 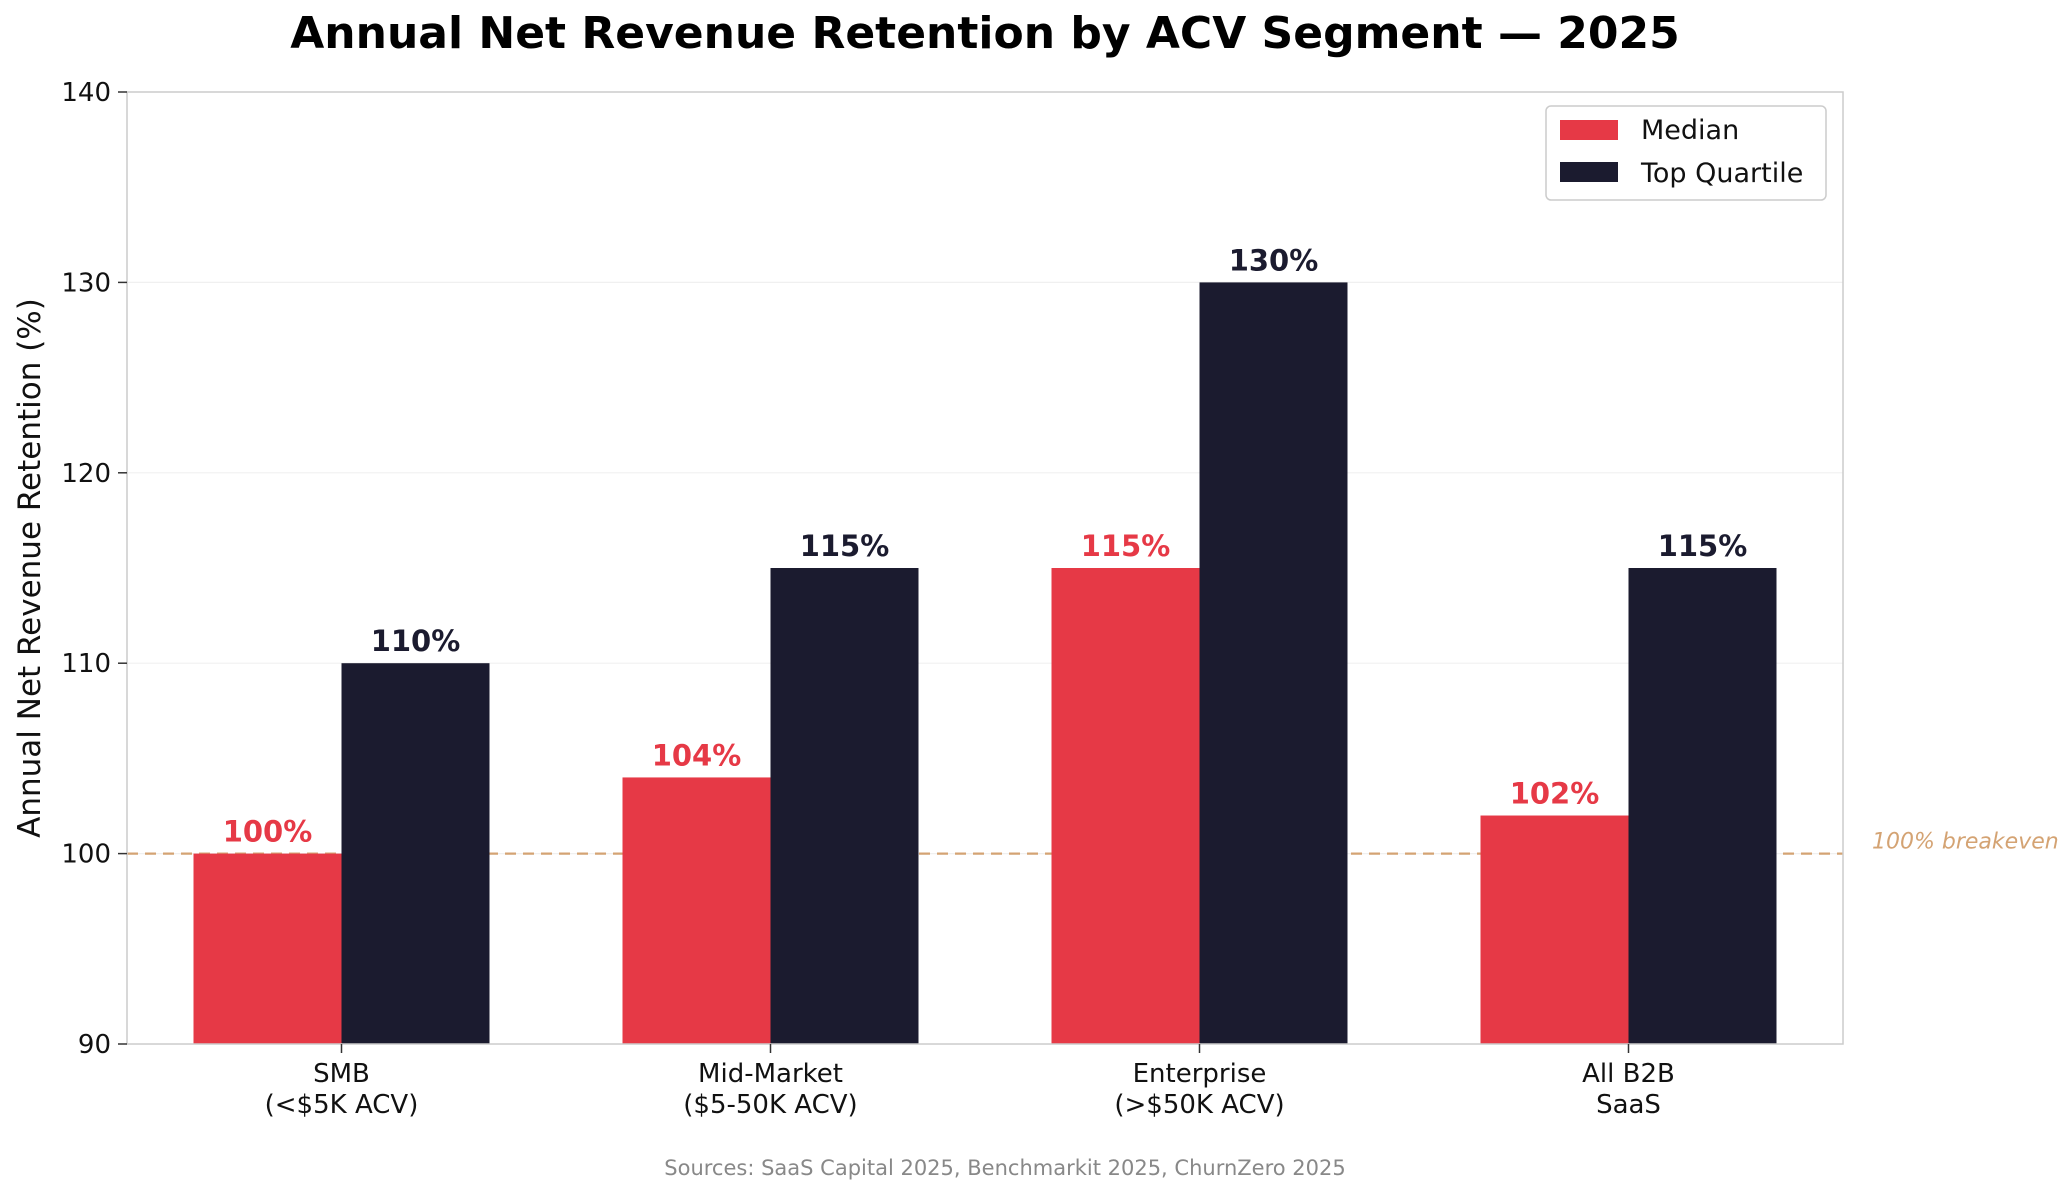 What do you see at coordinates (342, 1089) in the screenshot?
I see `x-tick-label: SMB (<$5K ACV)` at bounding box center [342, 1089].